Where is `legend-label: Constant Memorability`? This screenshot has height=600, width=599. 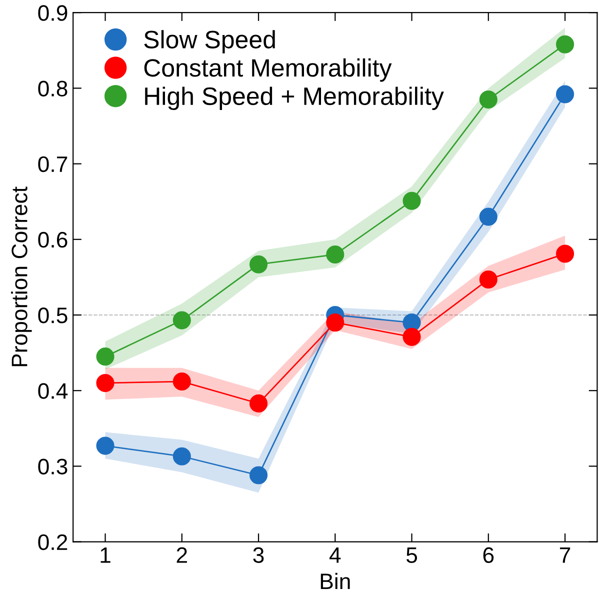 legend-label: Constant Memorability is located at coordinates (268, 70).